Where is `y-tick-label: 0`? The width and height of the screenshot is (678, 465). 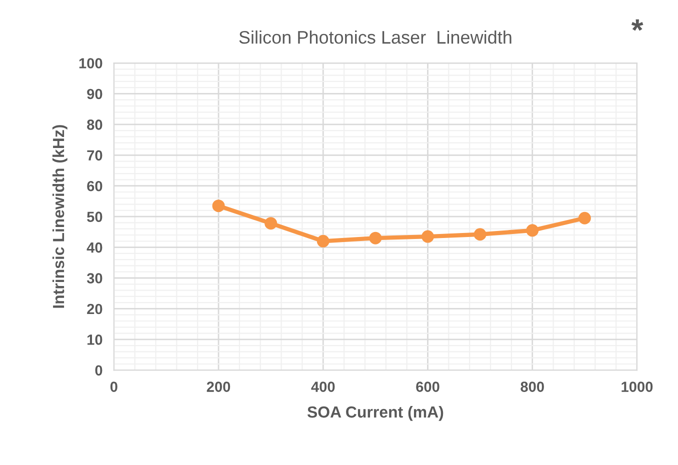 y-tick-label: 0 is located at coordinates (98, 370).